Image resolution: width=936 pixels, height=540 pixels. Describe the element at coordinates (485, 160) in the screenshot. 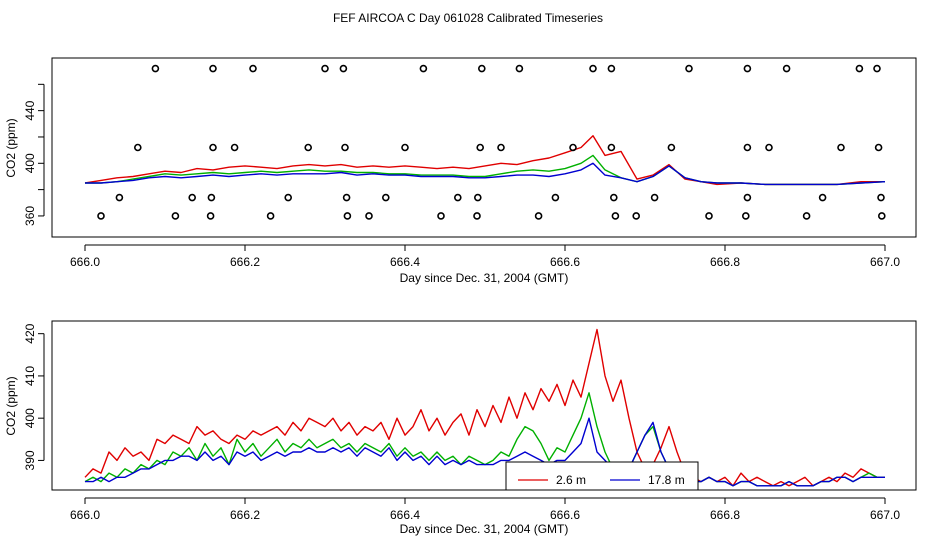

I see `top-series-lines` at that location.